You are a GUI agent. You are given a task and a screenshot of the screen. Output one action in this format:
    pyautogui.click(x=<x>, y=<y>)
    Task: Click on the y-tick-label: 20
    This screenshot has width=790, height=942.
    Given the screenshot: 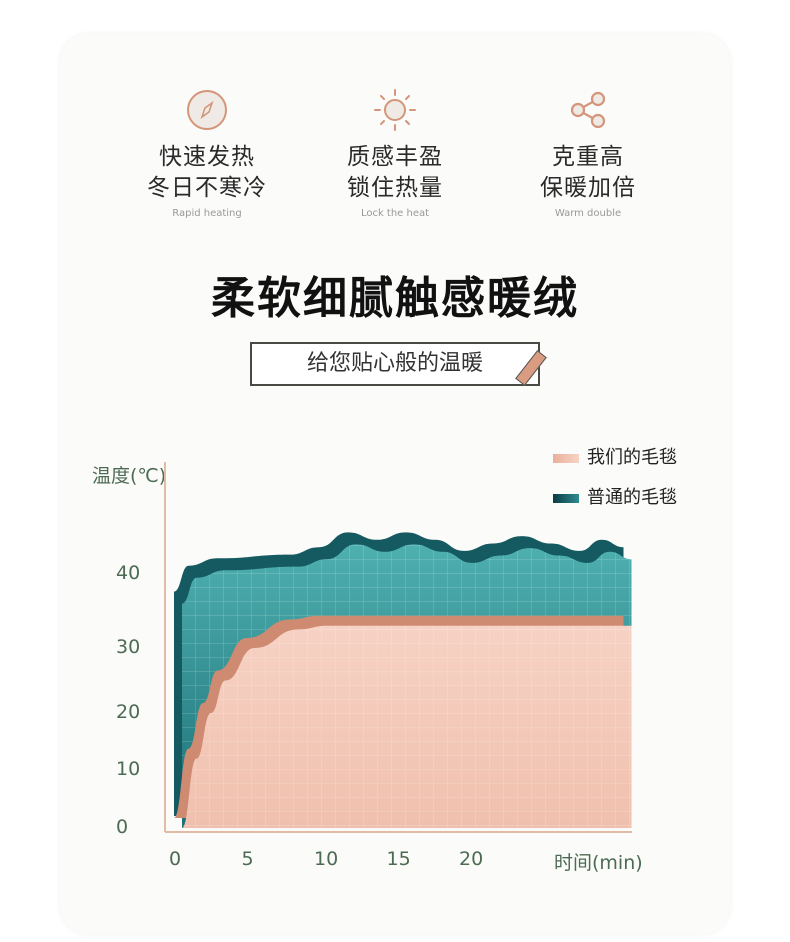 What is the action you would take?
    pyautogui.click(x=128, y=712)
    